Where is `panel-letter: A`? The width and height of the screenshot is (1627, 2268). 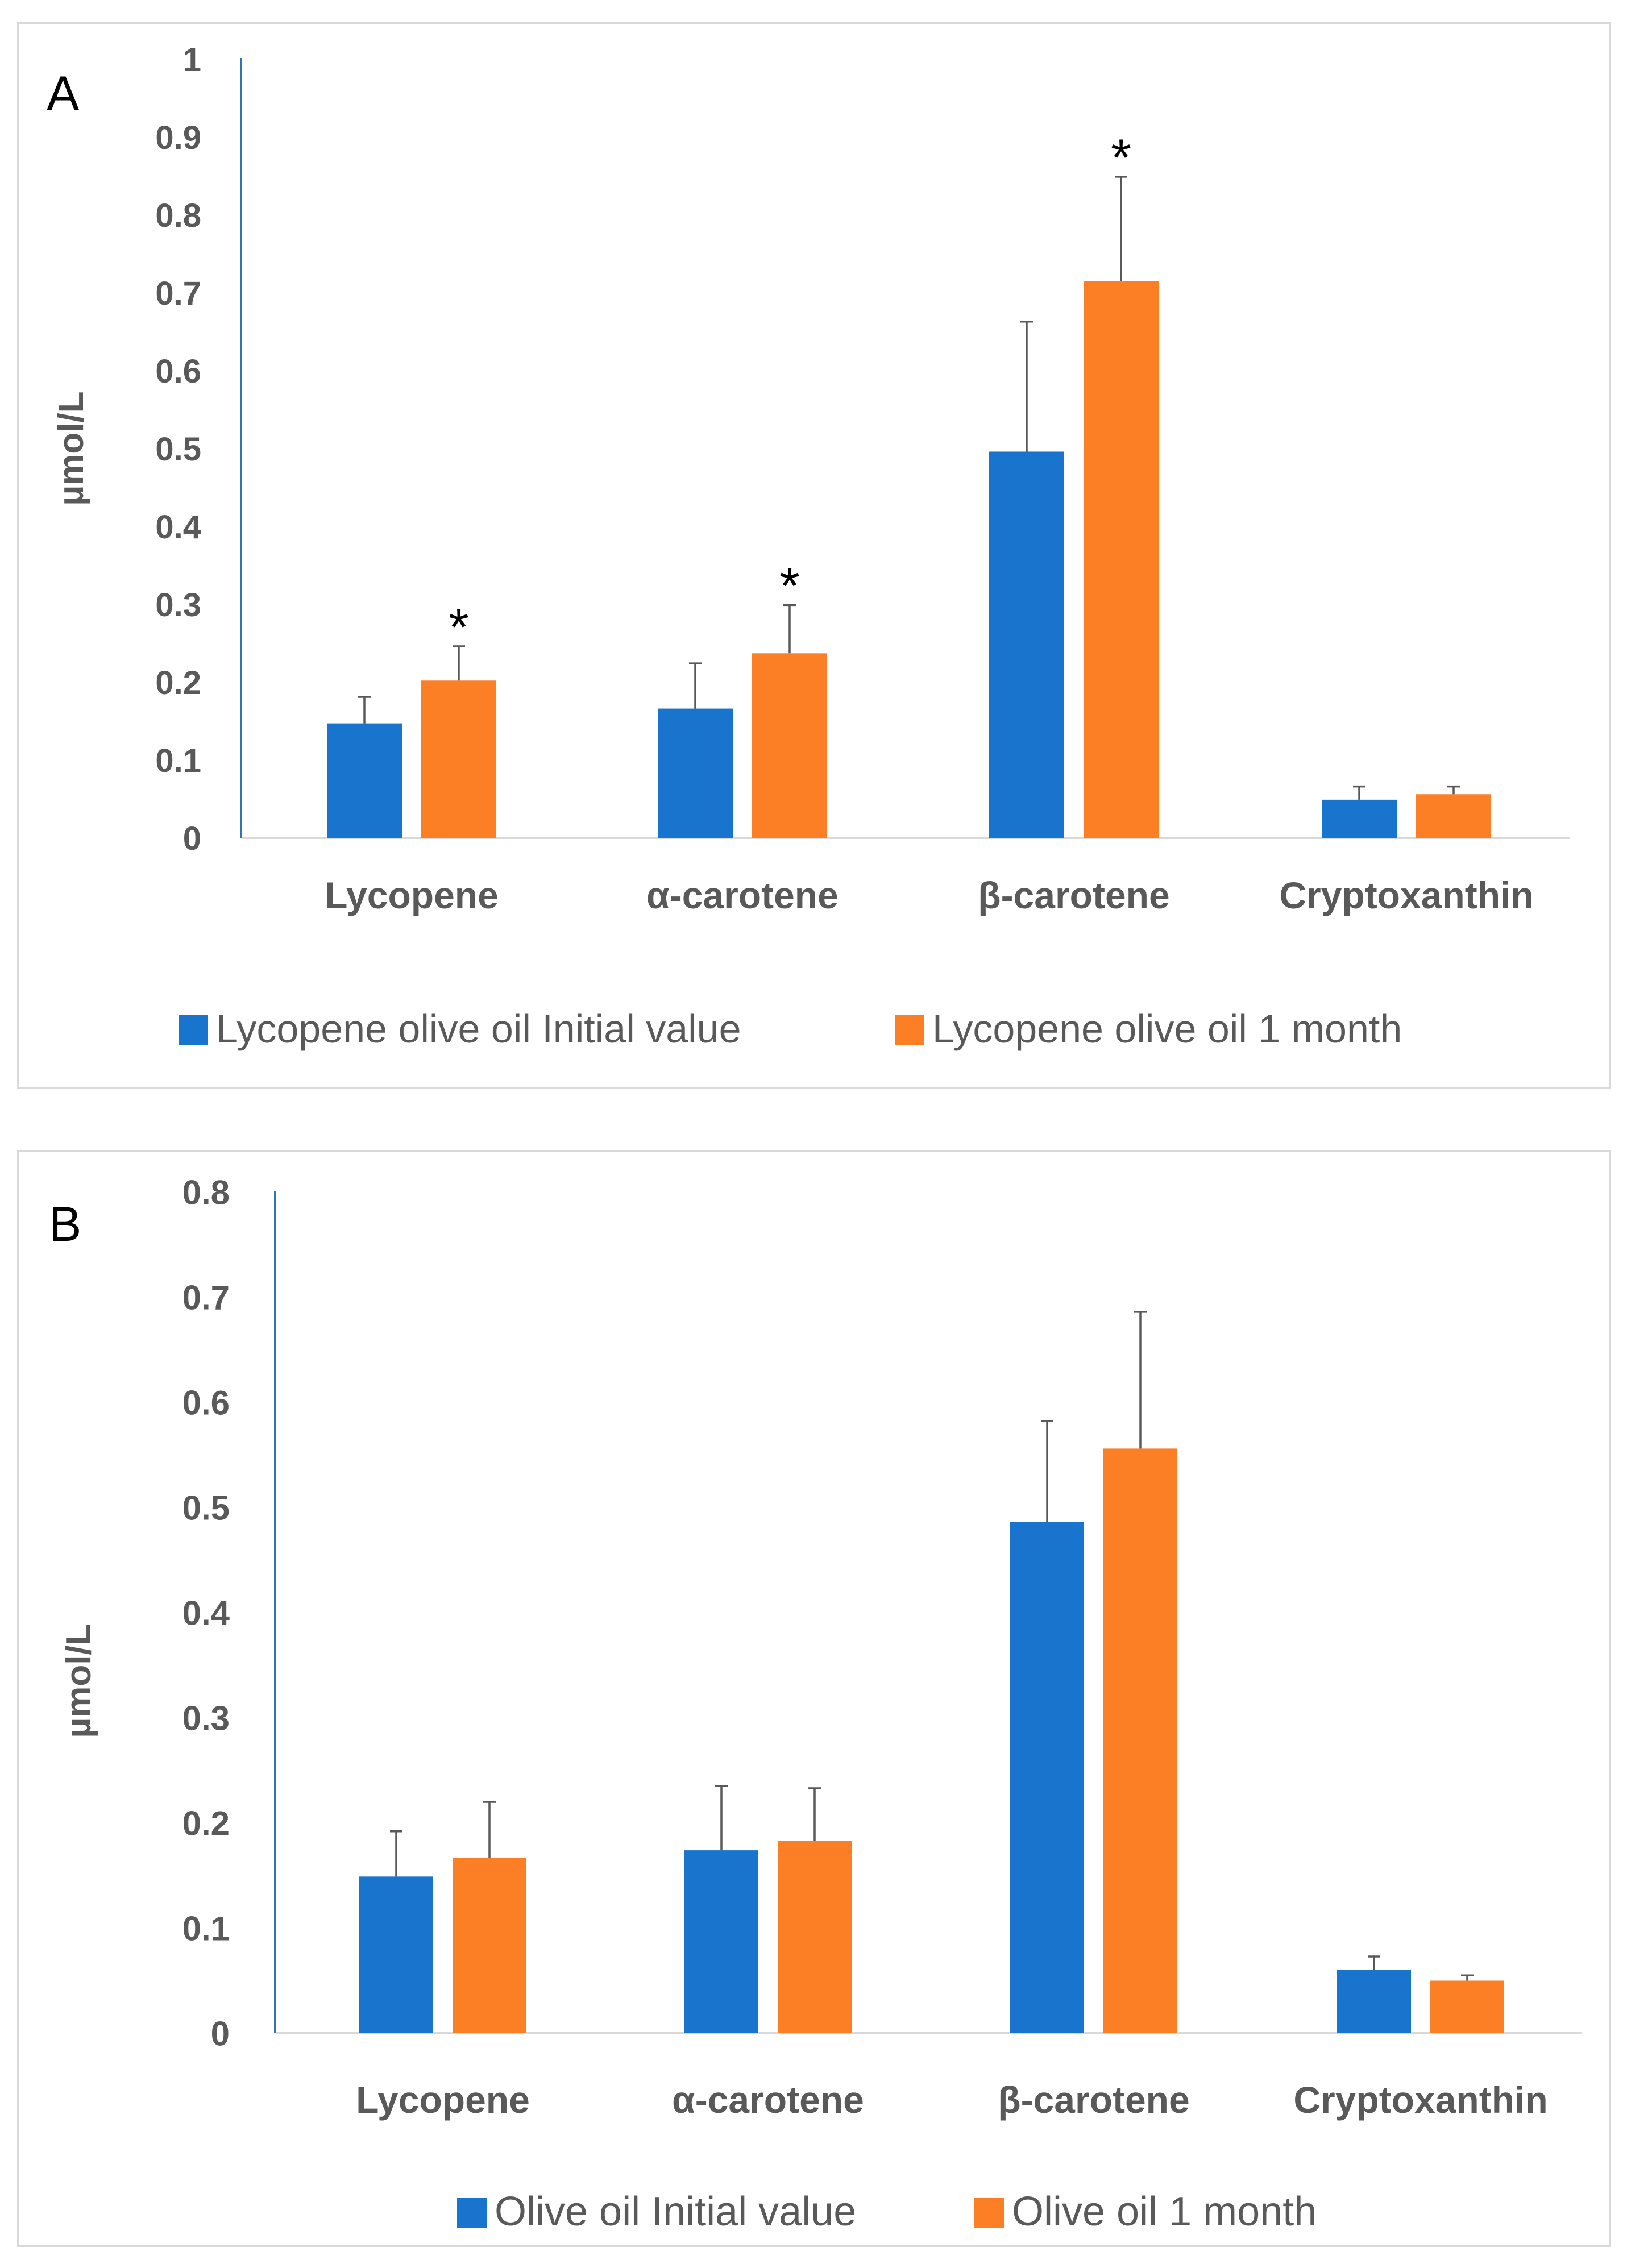 panel-letter: A is located at coordinates (63, 94).